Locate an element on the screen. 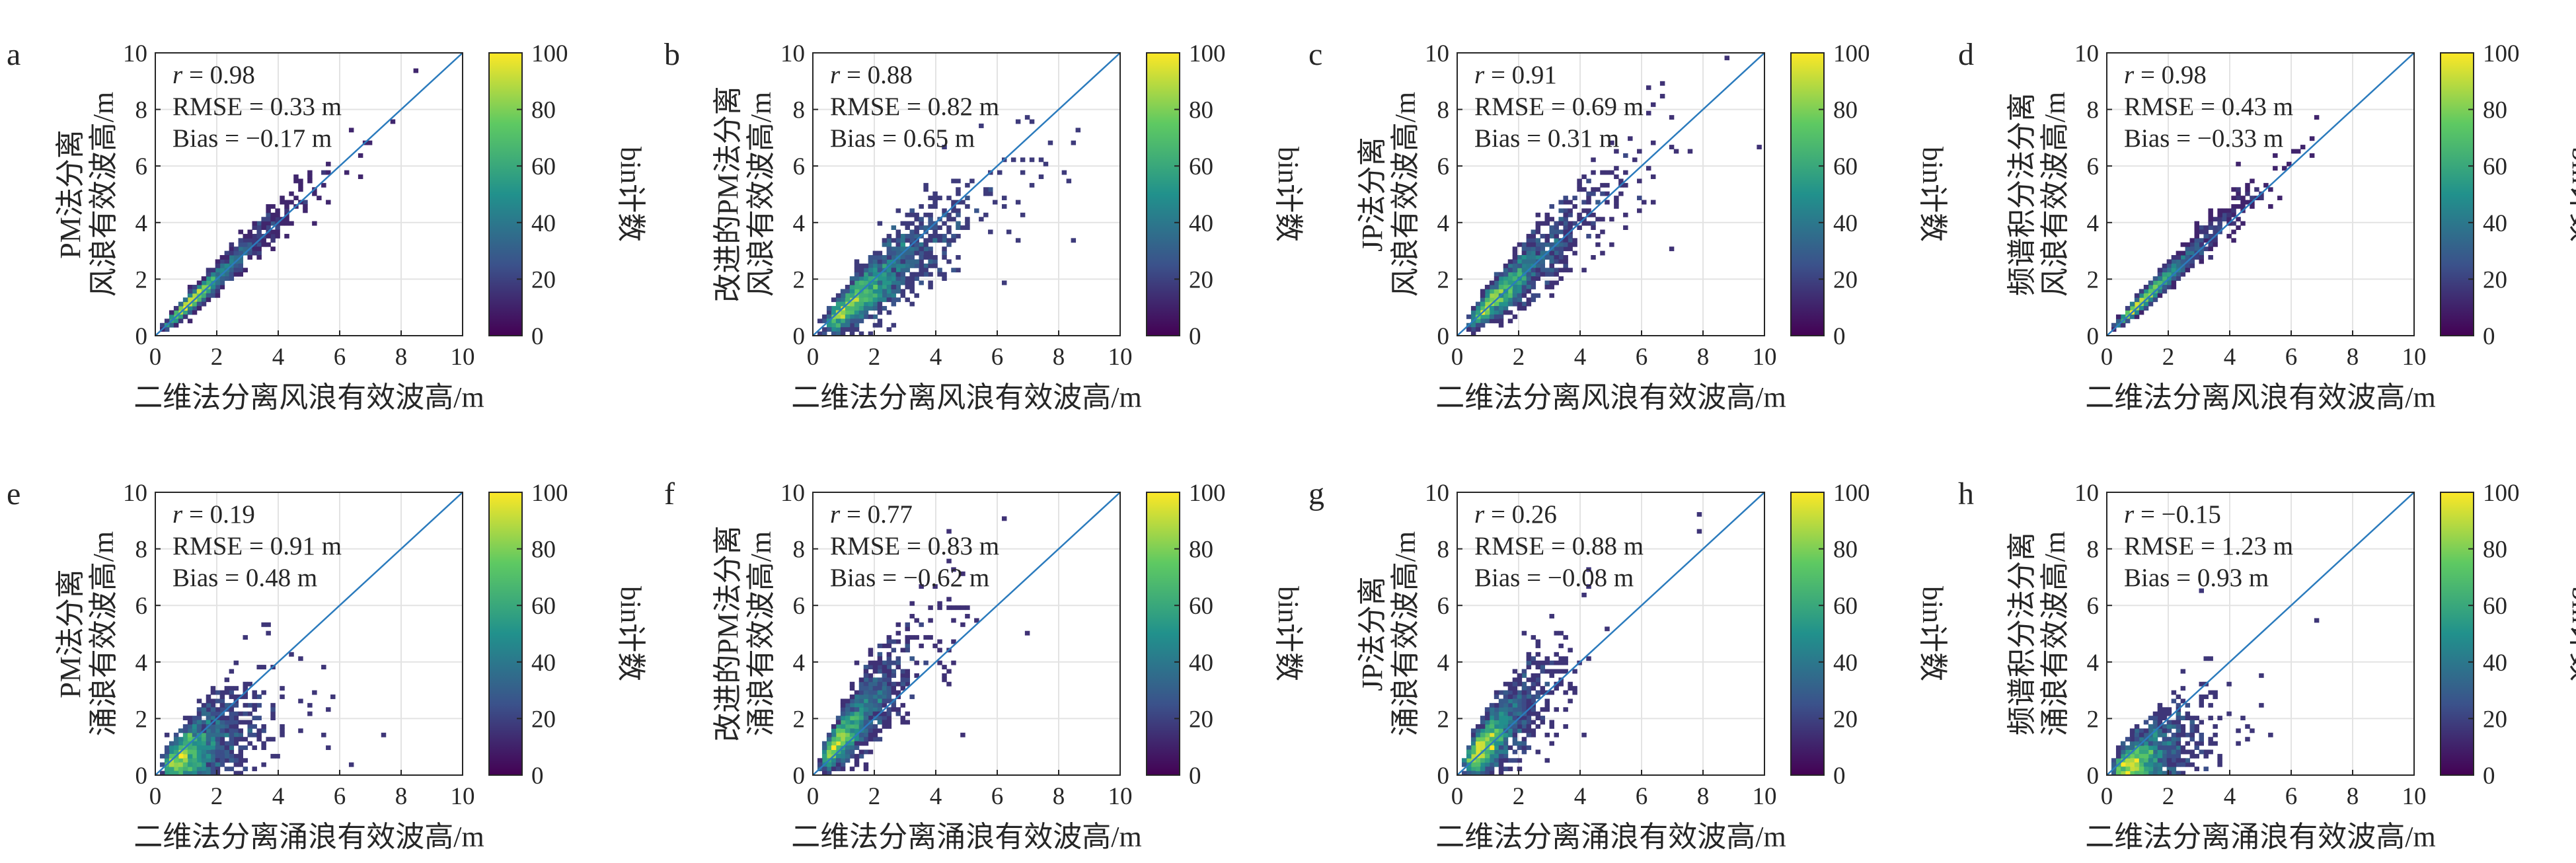 The height and width of the screenshot is (863, 2576). colorbar-tick-label: 20 is located at coordinates (1201, 279).